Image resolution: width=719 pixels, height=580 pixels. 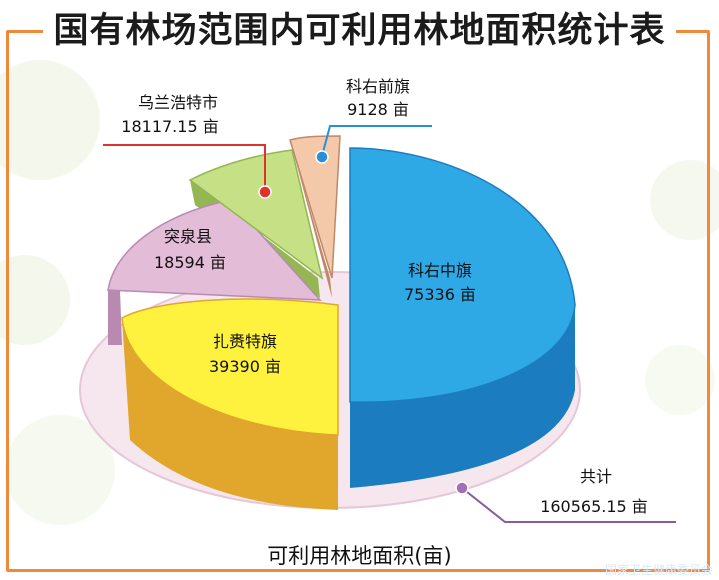 What do you see at coordinates (115, 317) in the screenshot?
I see `slice-side-tqx` at bounding box center [115, 317].